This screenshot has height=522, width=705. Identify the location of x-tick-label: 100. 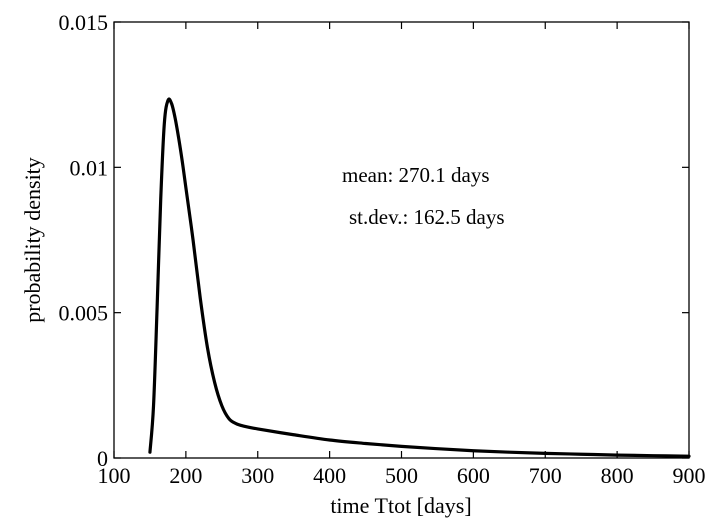
(114, 475).